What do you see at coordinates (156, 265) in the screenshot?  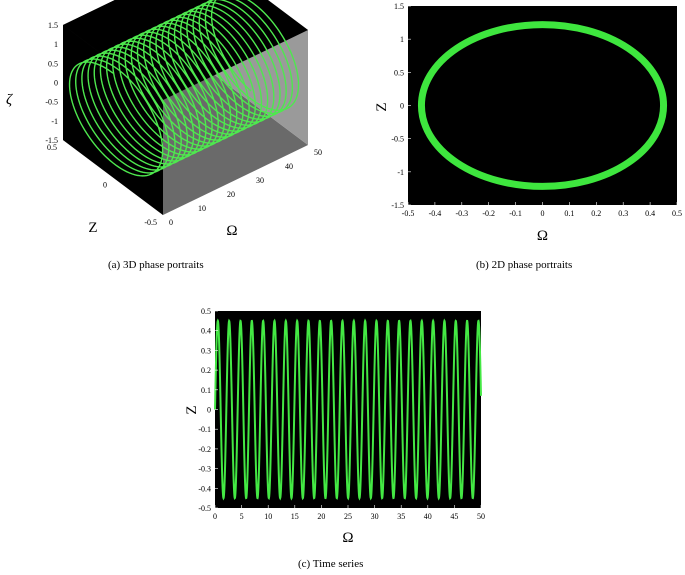 I see `caption-3d-phase-portraits: (a) 3D phase portraits` at bounding box center [156, 265].